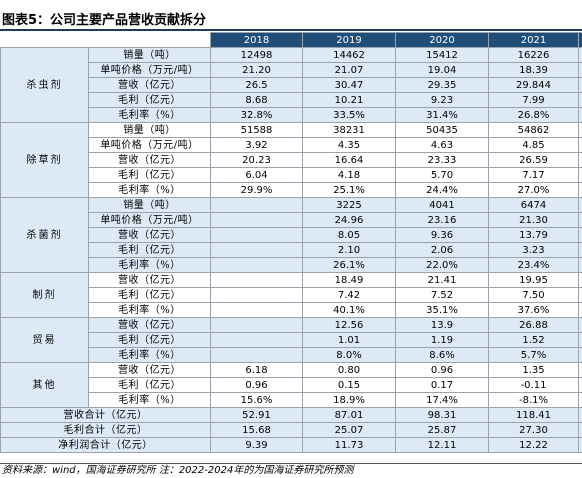 This screenshot has height=478, width=582. Describe the element at coordinates (44, 385) in the screenshot. I see `product-group-label: 其他` at that location.